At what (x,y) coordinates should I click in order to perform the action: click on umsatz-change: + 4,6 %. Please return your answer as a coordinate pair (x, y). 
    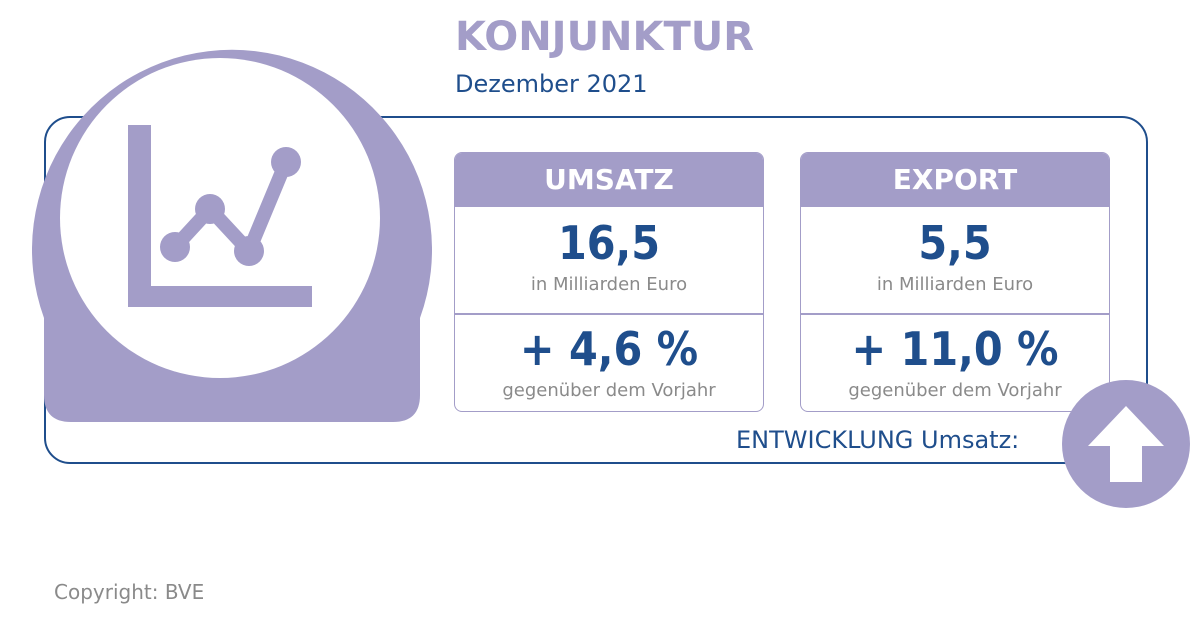
    Looking at the image, I should click on (609, 349).